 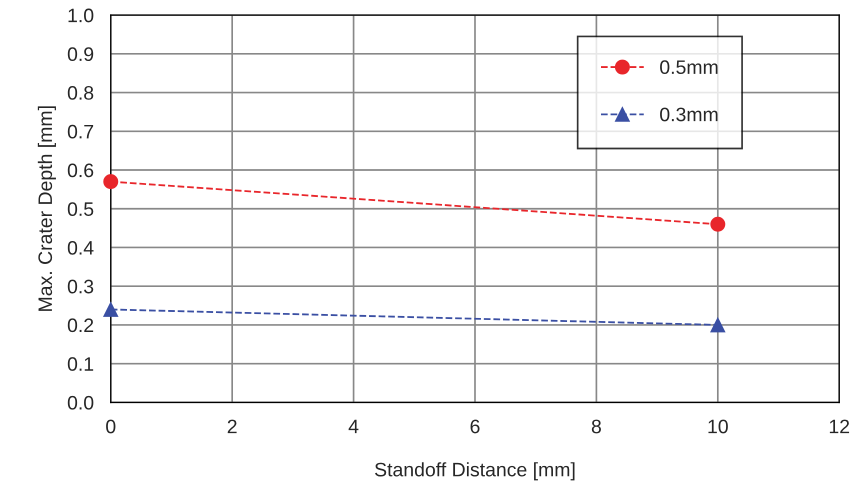 What do you see at coordinates (689, 67) in the screenshot?
I see `legend-label: 0.5mm` at bounding box center [689, 67].